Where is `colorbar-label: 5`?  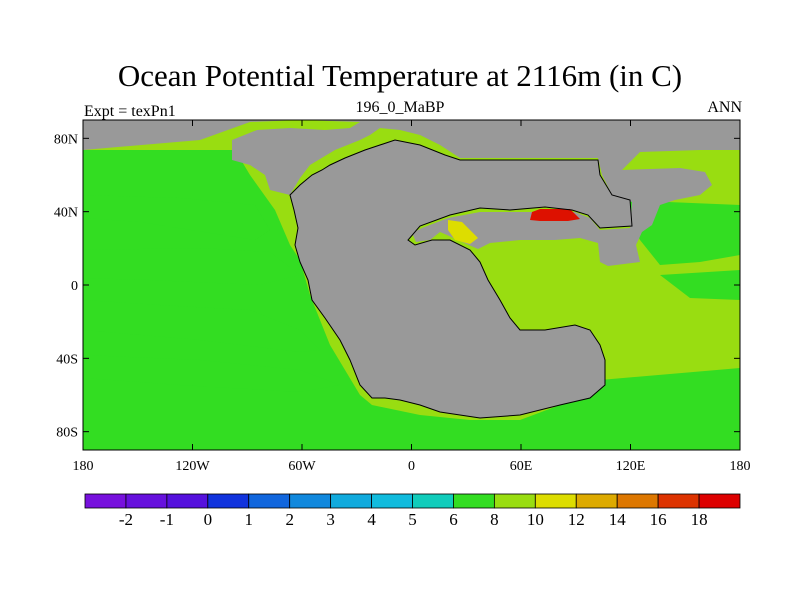
colorbar-label: 5 is located at coordinates (412, 519).